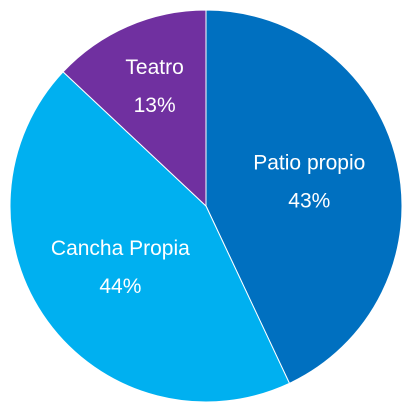 The height and width of the screenshot is (404, 404). Describe the element at coordinates (309, 200) in the screenshot. I see `slice-value-label: 43%` at that location.